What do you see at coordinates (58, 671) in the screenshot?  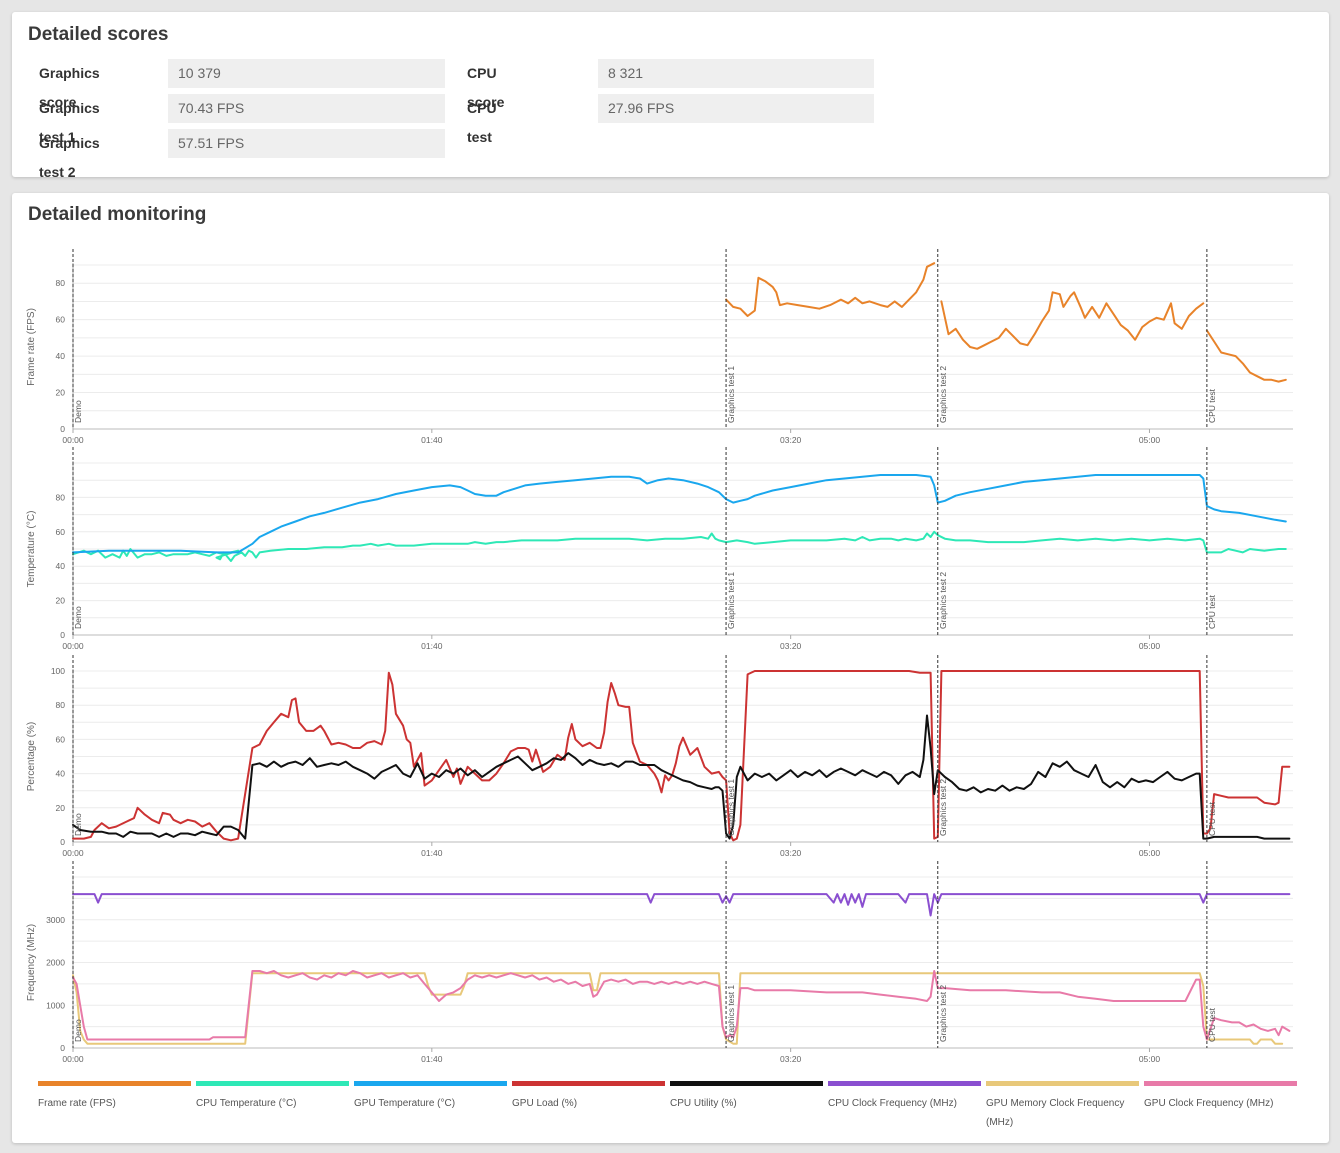 I see `y-tick-label: 100` at bounding box center [58, 671].